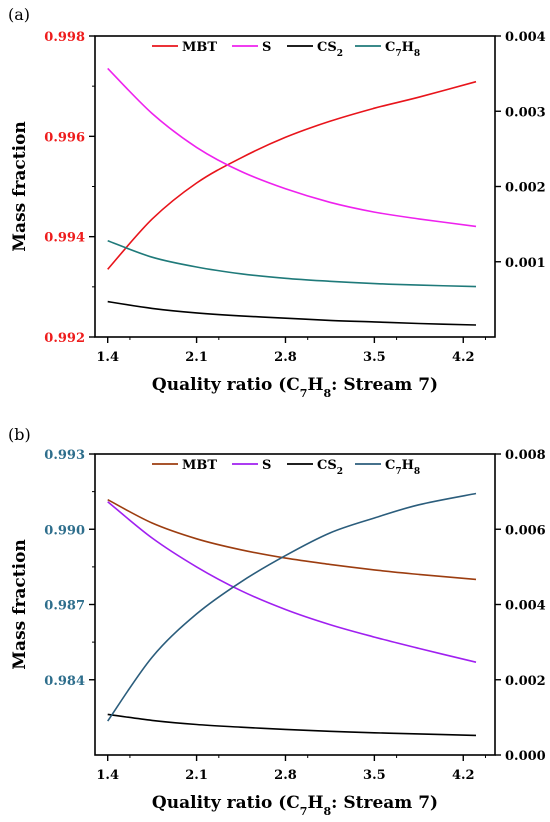  I want to click on left-y-tick-label: 0.993, so click(64, 455).